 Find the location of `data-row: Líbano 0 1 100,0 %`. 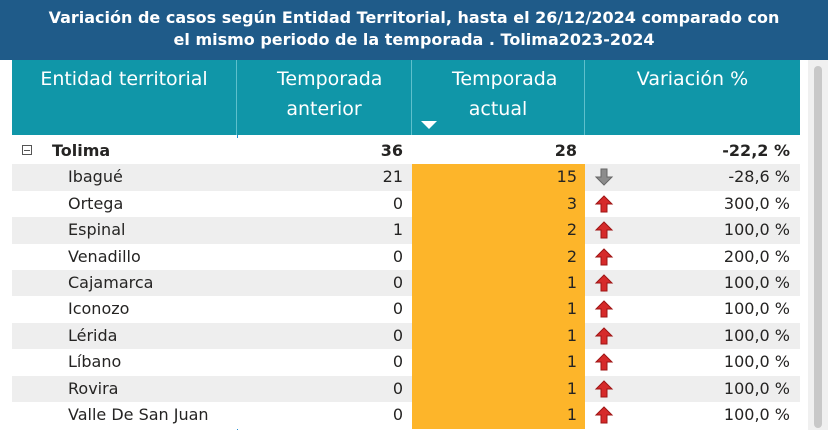

data-row: Líbano 0 1 100,0 % is located at coordinates (406, 362).